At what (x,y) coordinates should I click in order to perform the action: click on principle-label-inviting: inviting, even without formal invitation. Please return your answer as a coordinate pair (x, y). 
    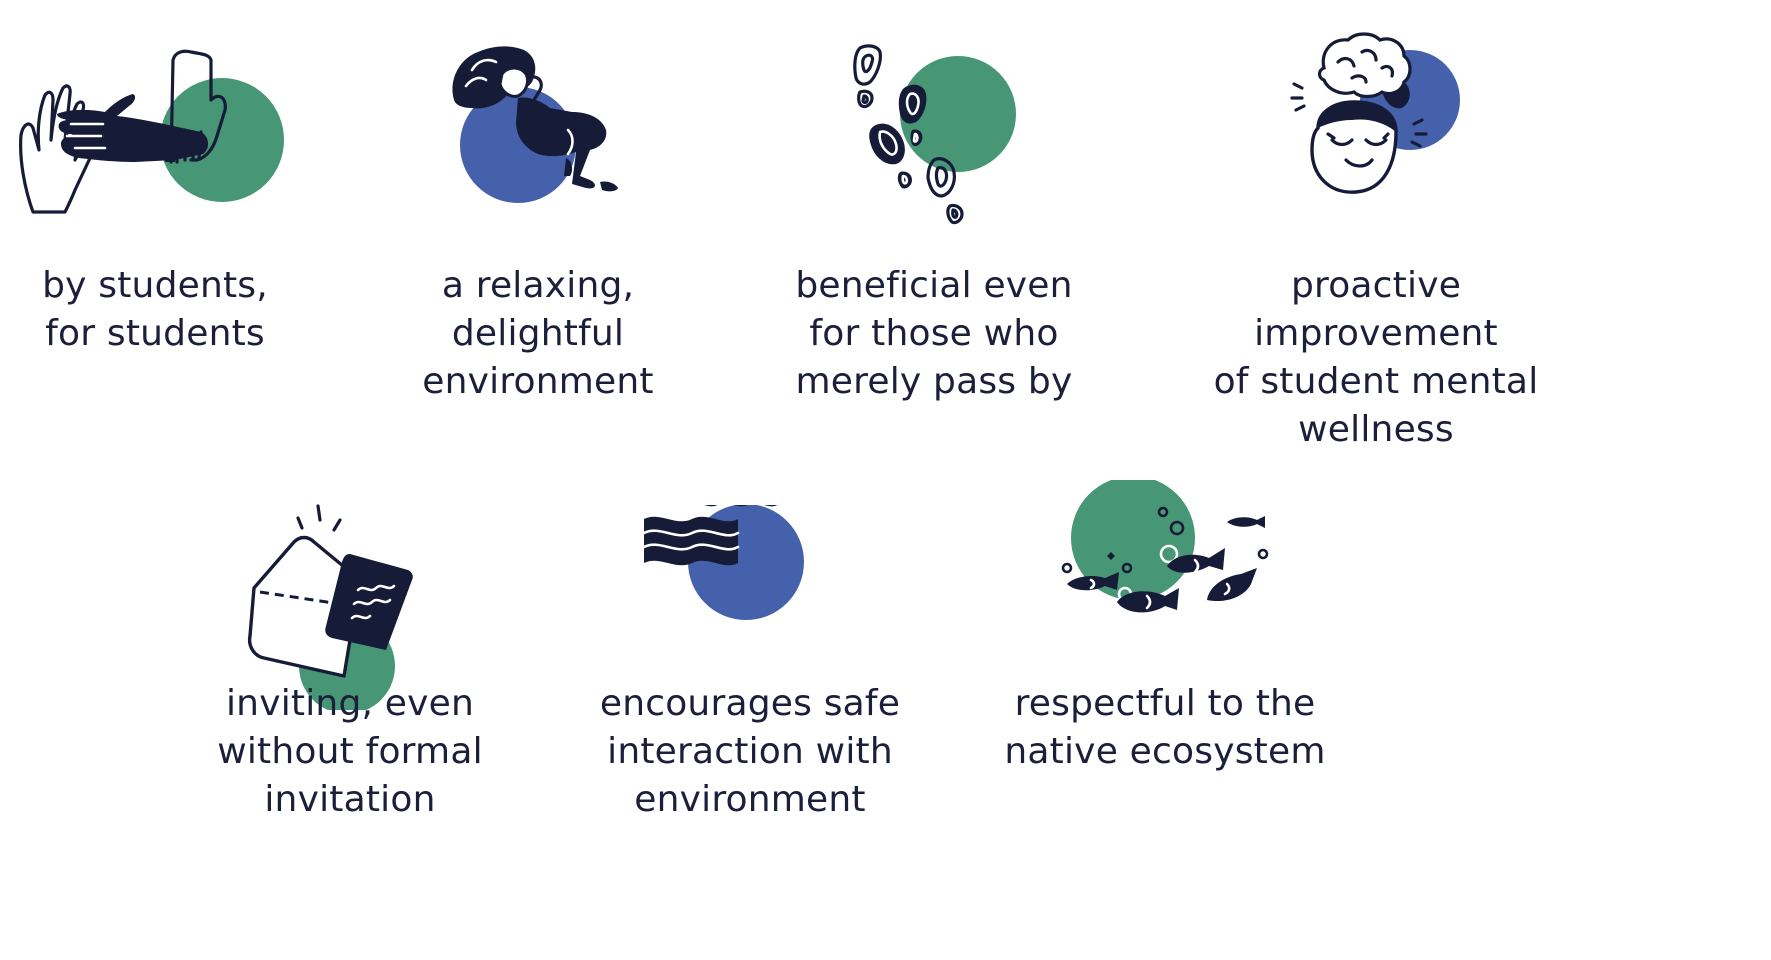
    Looking at the image, I should click on (350, 751).